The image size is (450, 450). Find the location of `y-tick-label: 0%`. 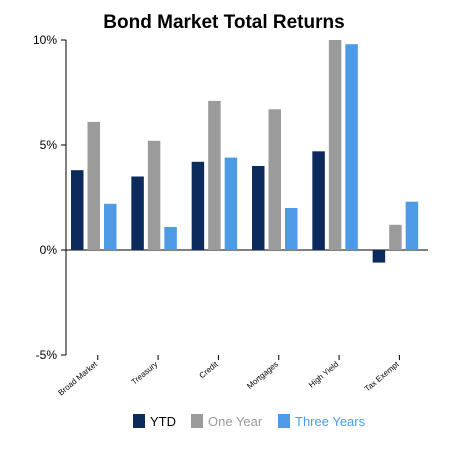

y-tick-label: 0% is located at coordinates (49, 250).